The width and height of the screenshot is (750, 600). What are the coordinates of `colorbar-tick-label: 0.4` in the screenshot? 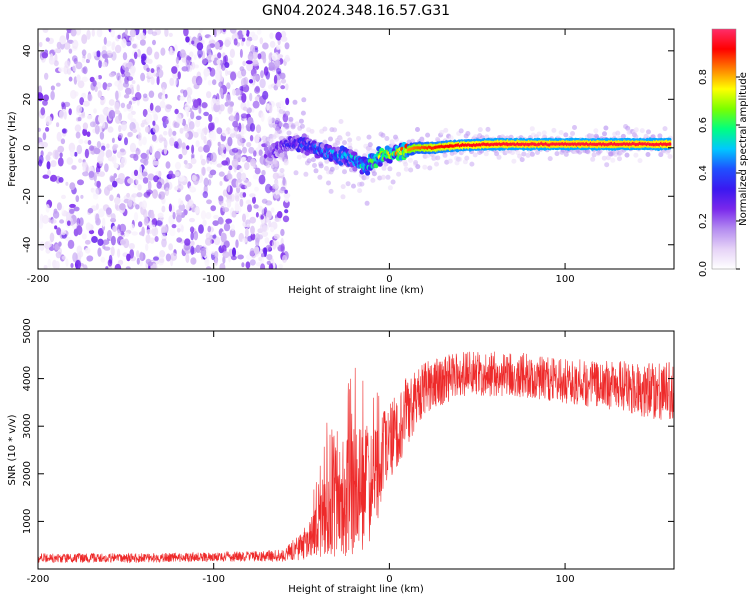 It's located at (703, 173).